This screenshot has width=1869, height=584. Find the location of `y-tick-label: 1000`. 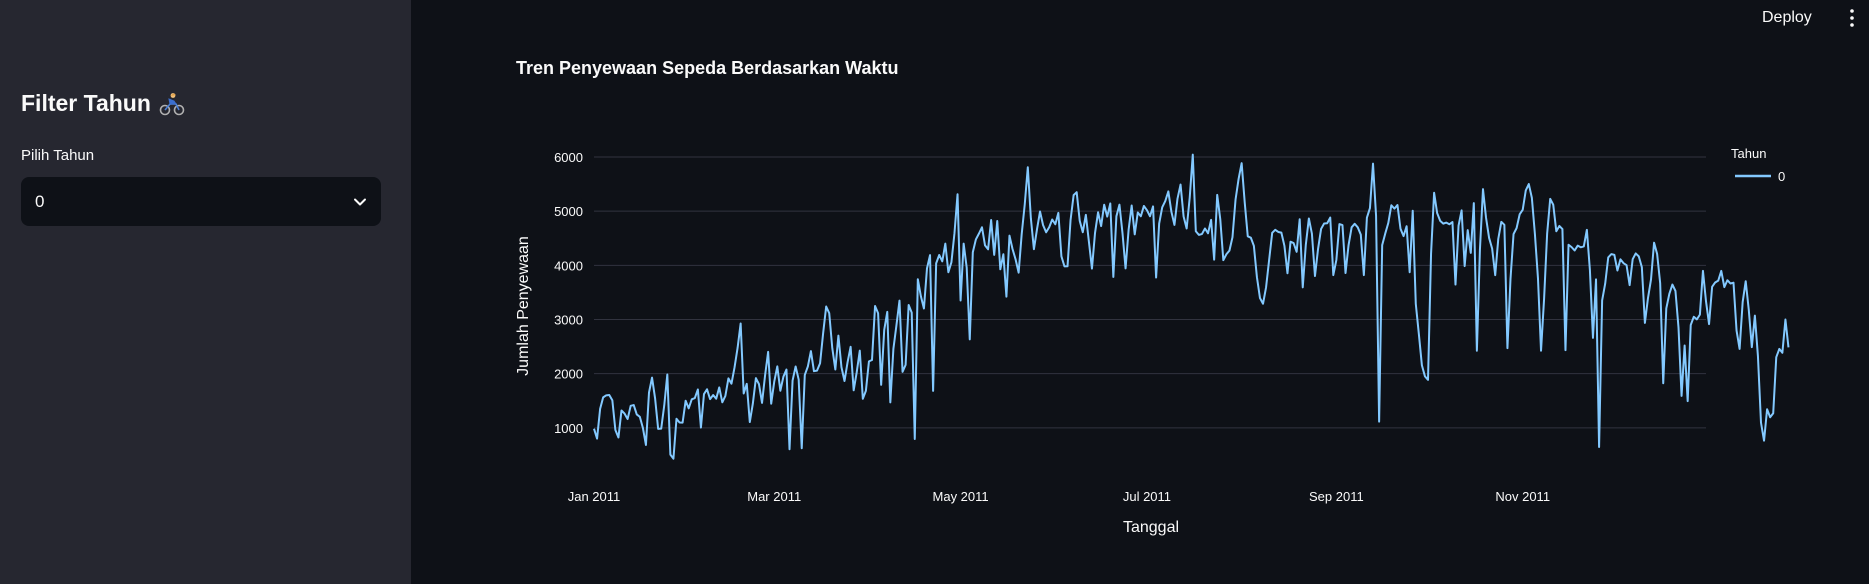

y-tick-label: 1000 is located at coordinates (568, 428).